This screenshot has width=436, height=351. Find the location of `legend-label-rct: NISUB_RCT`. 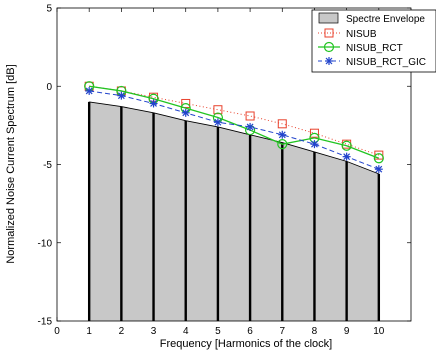

legend-label-rct: NISUB_RCT is located at coordinates (374, 48).